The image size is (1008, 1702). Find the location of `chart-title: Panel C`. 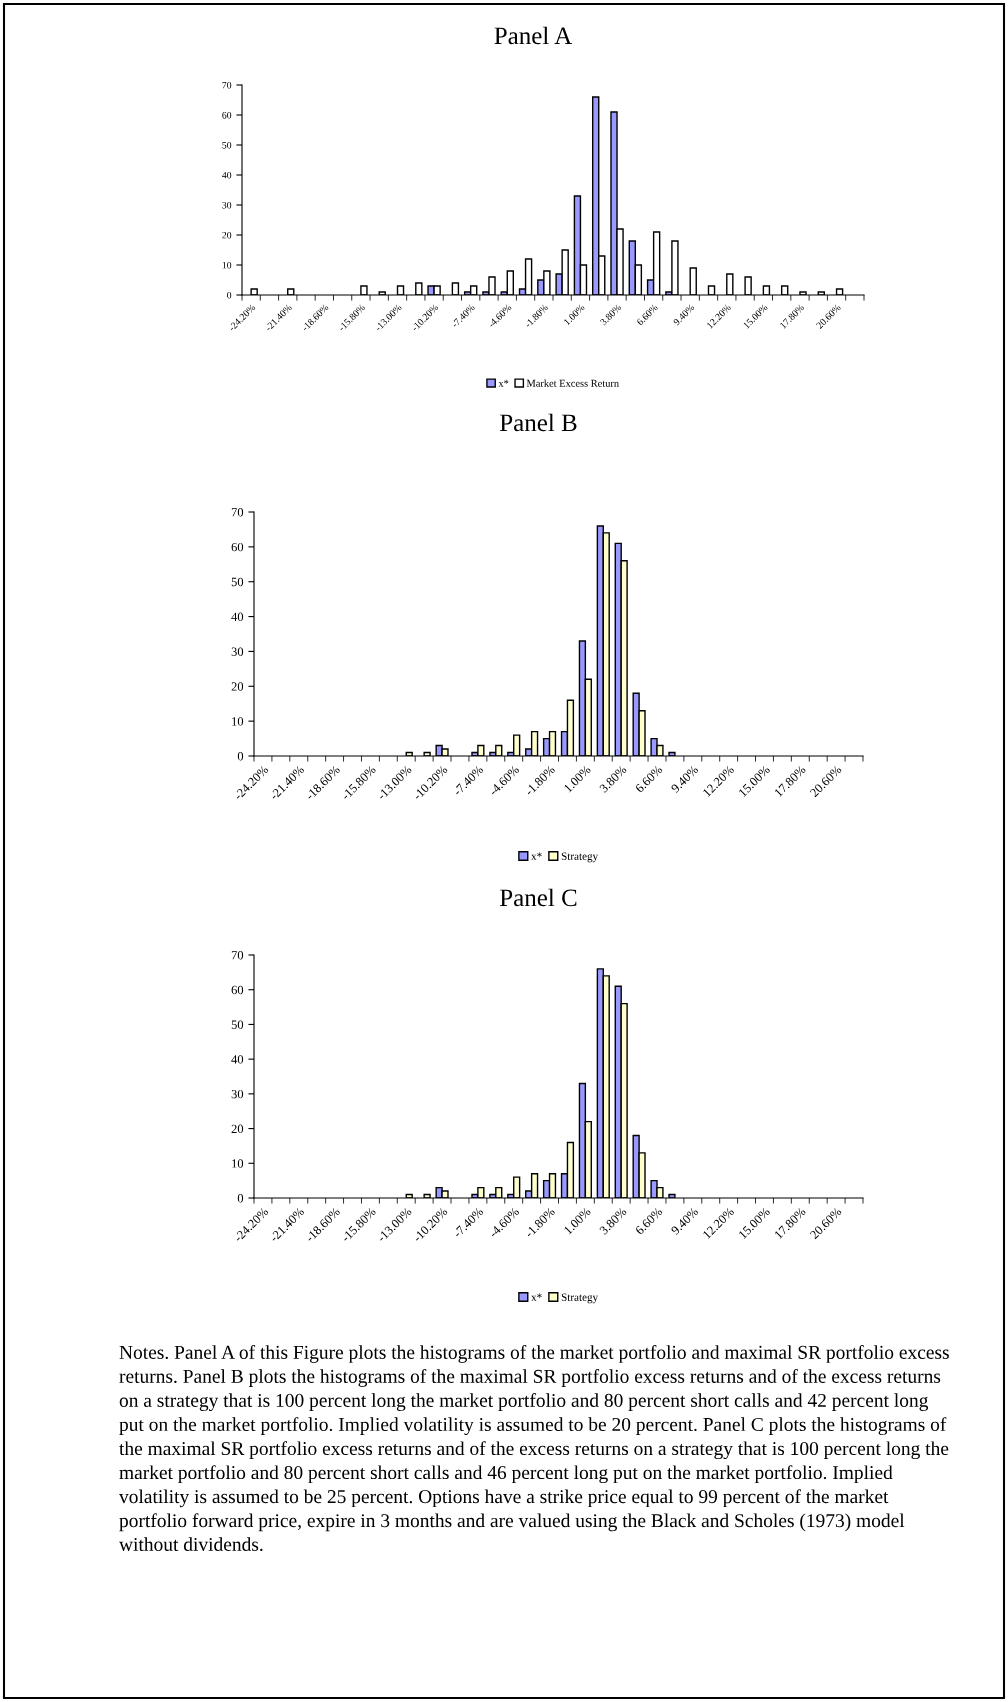

chart-title: Panel C is located at coordinates (538, 897).